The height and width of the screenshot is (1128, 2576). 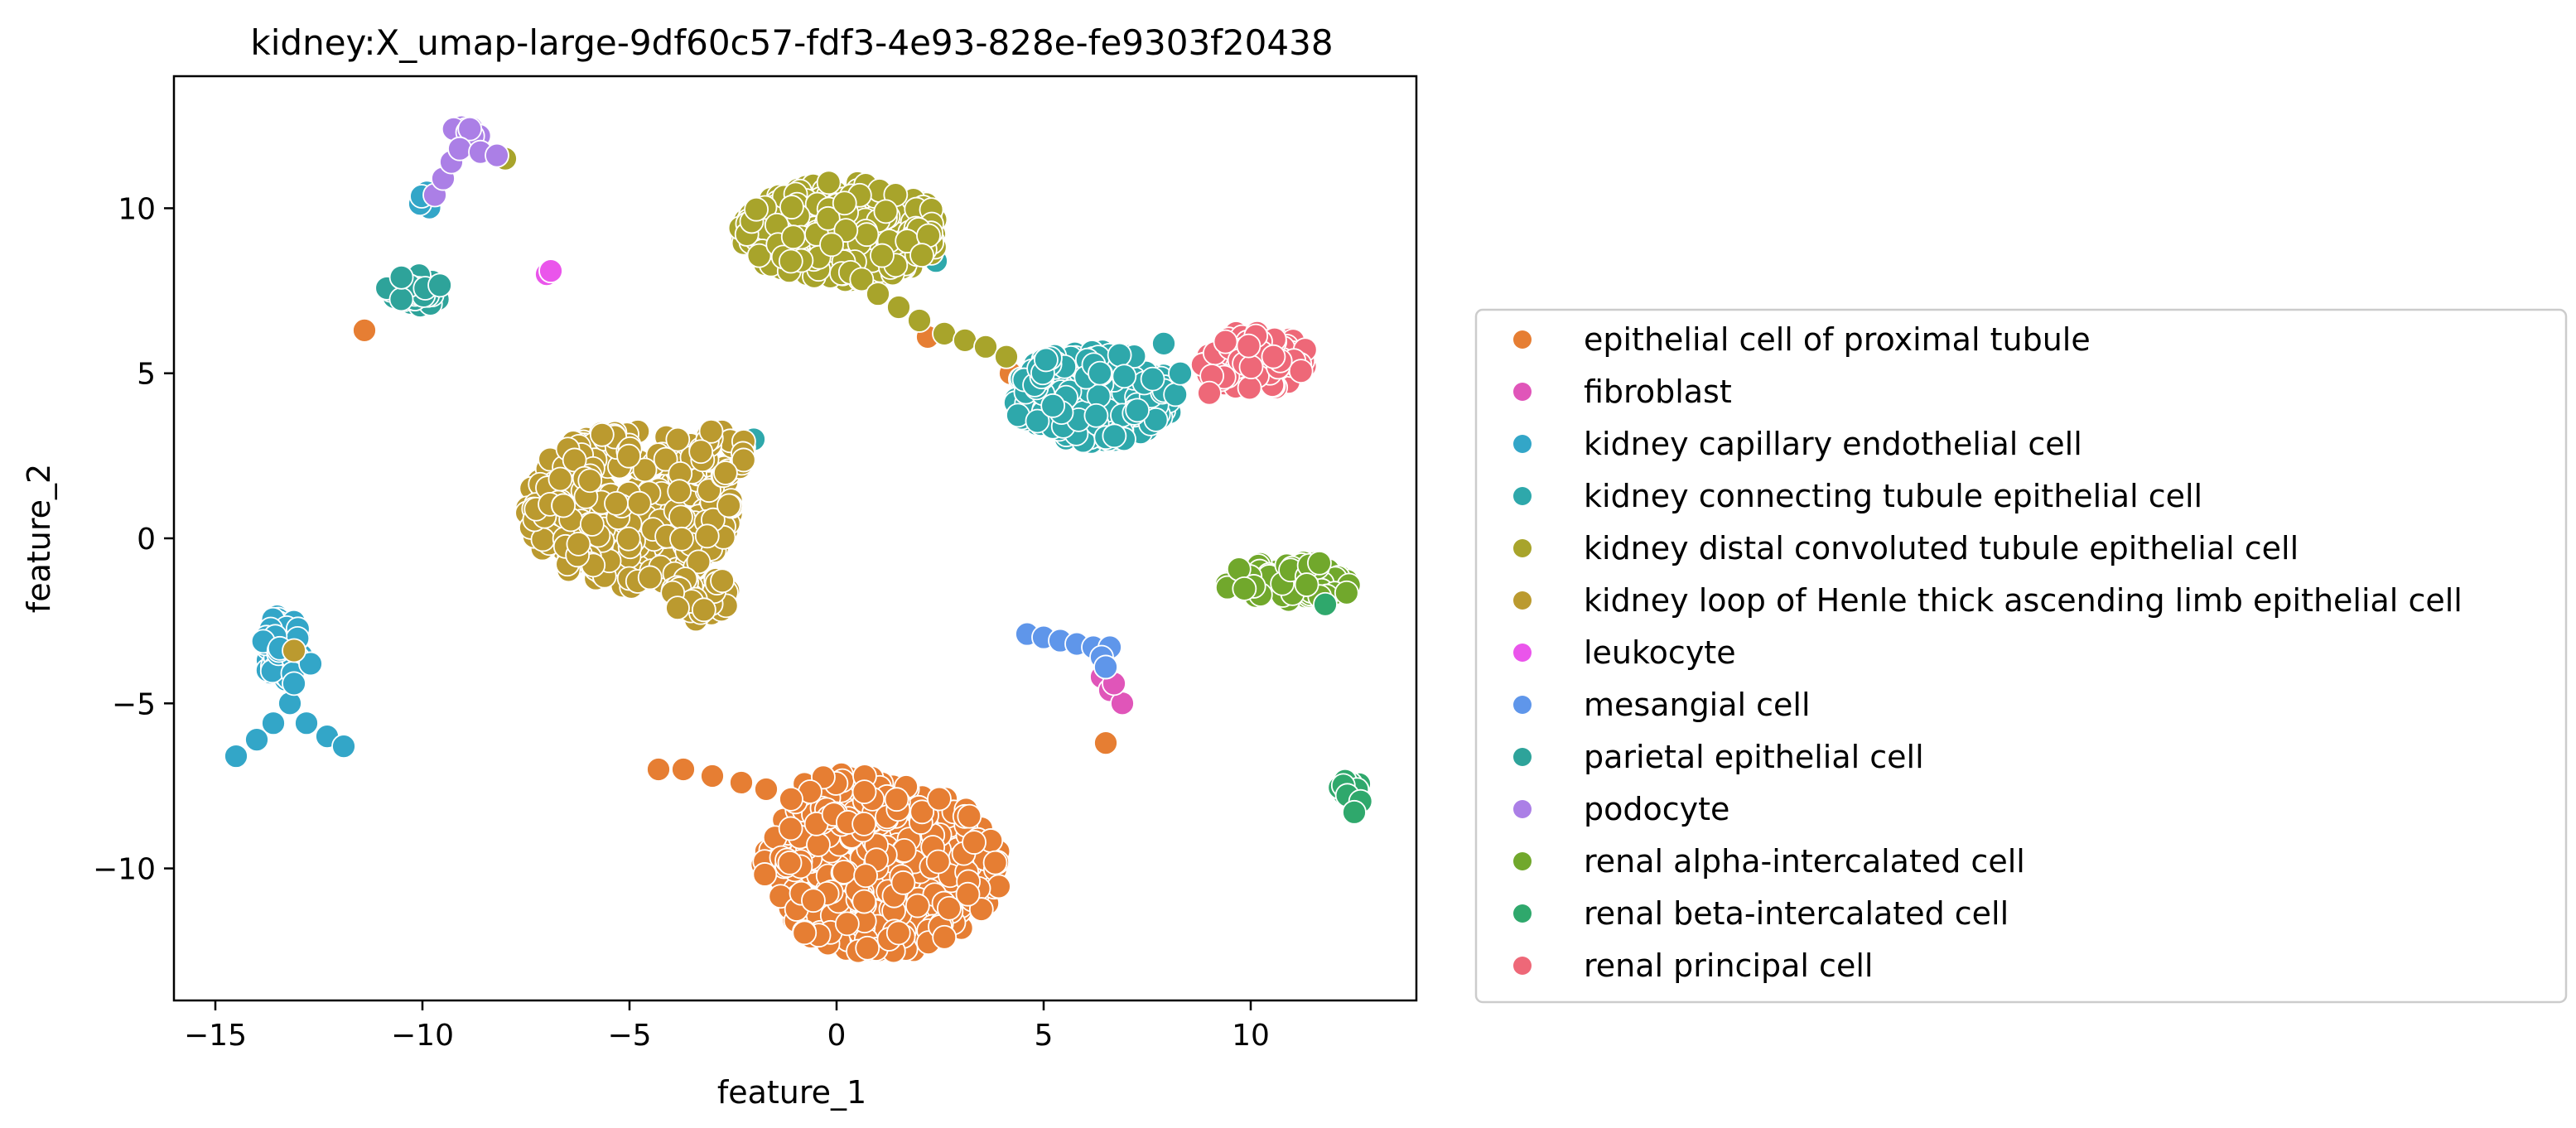 What do you see at coordinates (1656, 809) in the screenshot?
I see `legend-label: podocyte` at bounding box center [1656, 809].